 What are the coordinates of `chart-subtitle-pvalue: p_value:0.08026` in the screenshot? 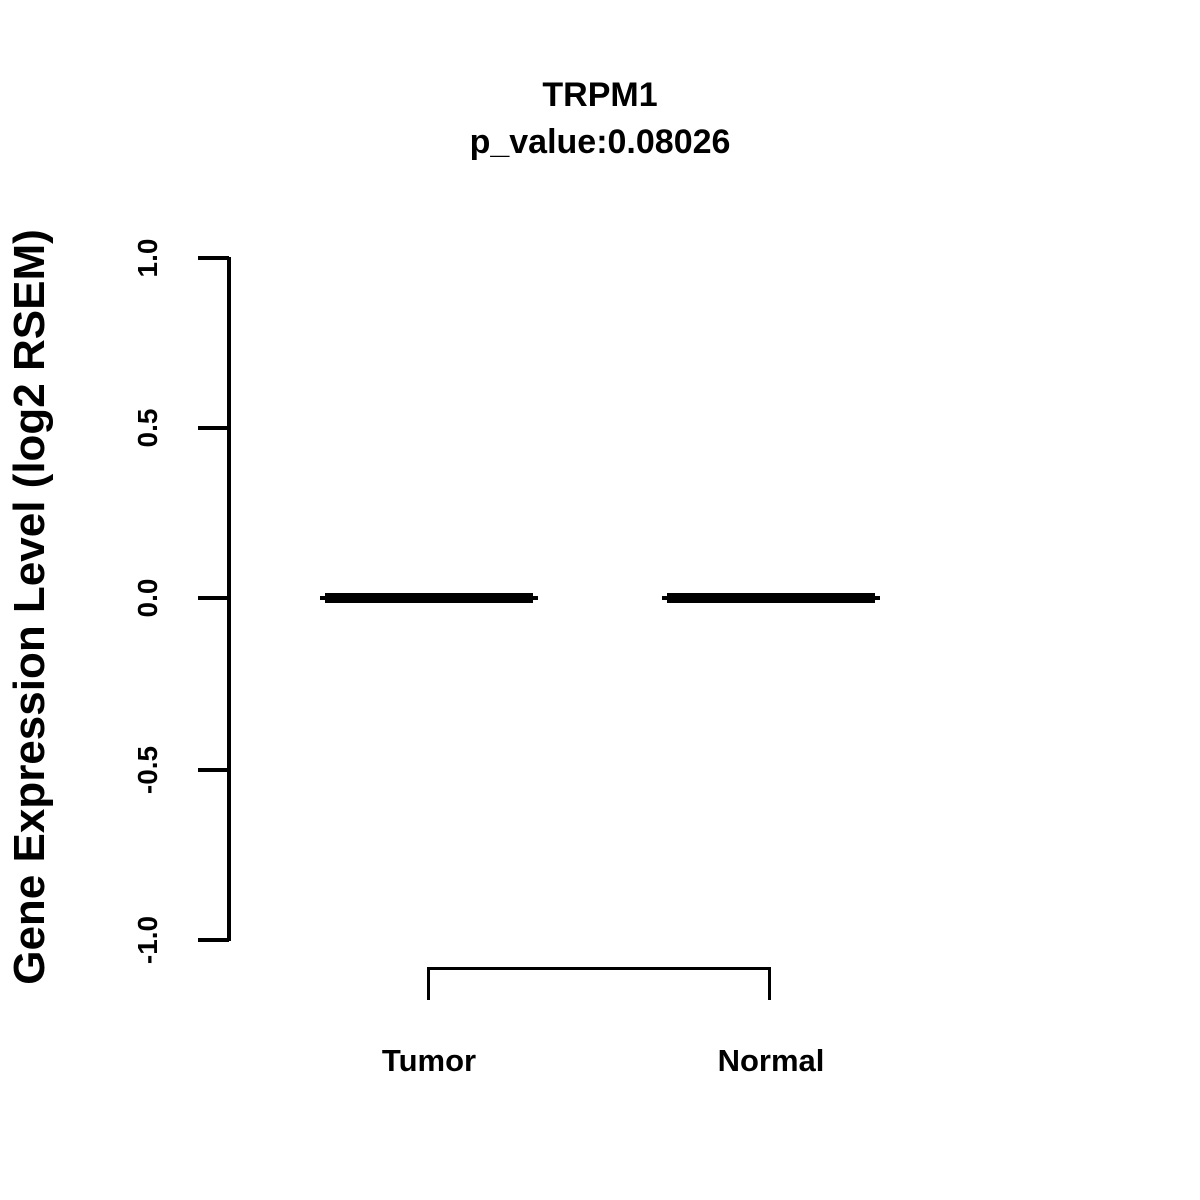 It's located at (600, 142).